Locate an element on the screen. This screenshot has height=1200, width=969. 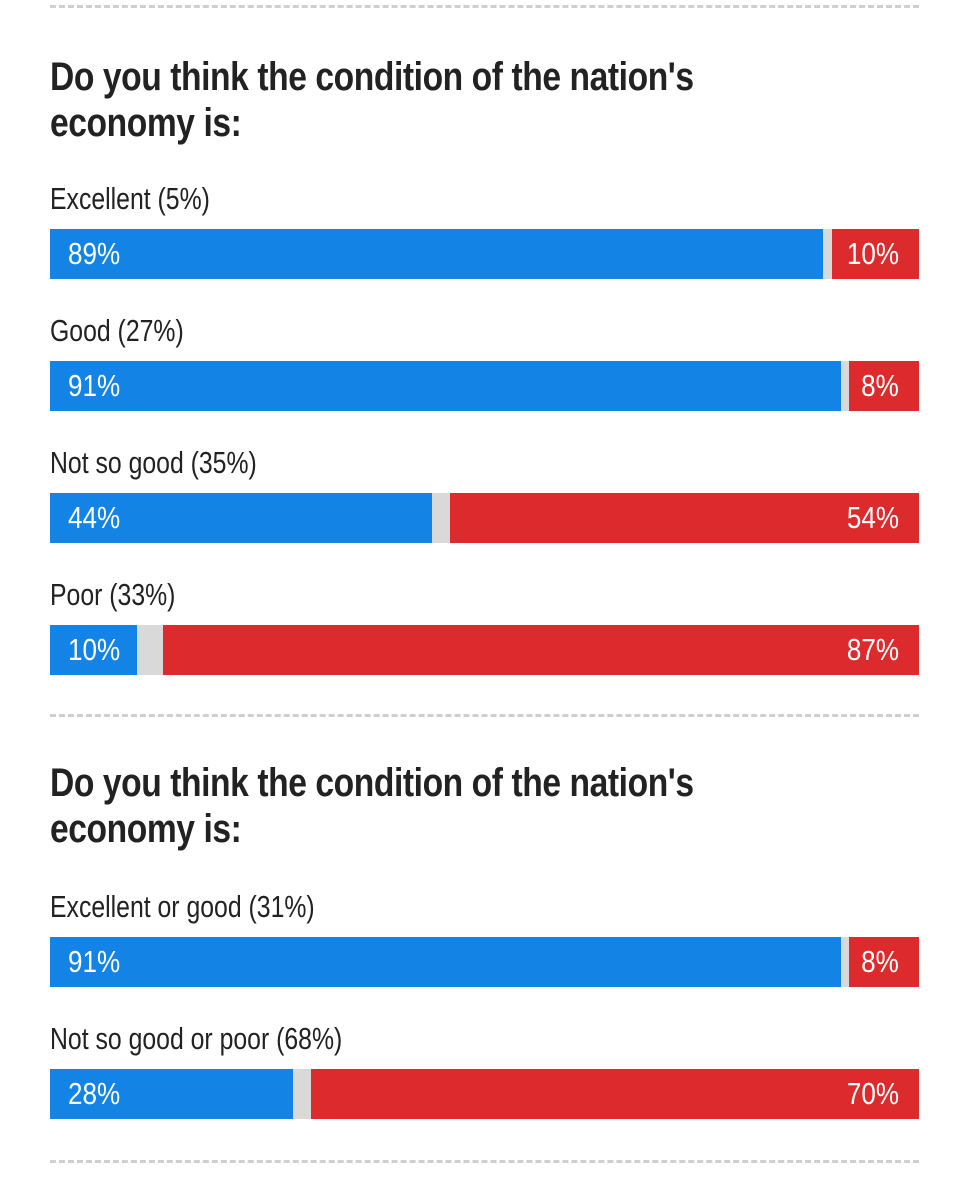
chart-2-row-2-rep-segment is located at coordinates (614, 1094).